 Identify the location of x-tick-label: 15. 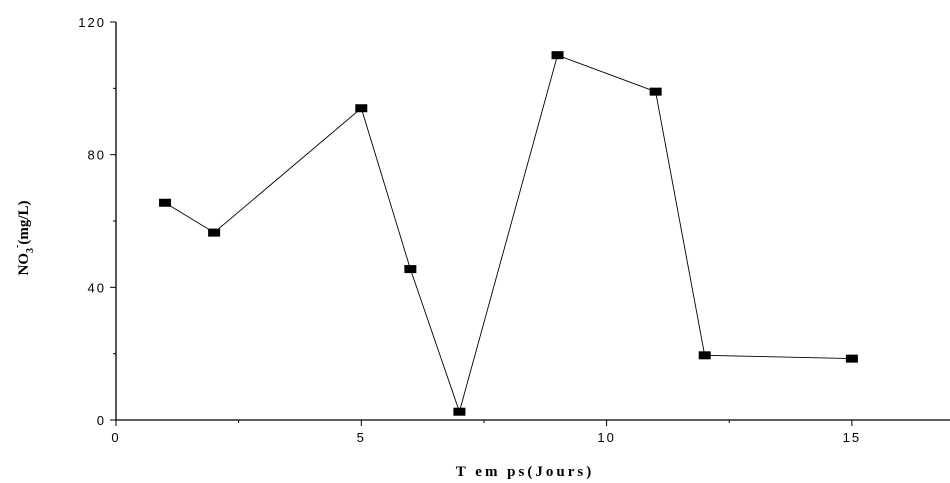
(852, 437).